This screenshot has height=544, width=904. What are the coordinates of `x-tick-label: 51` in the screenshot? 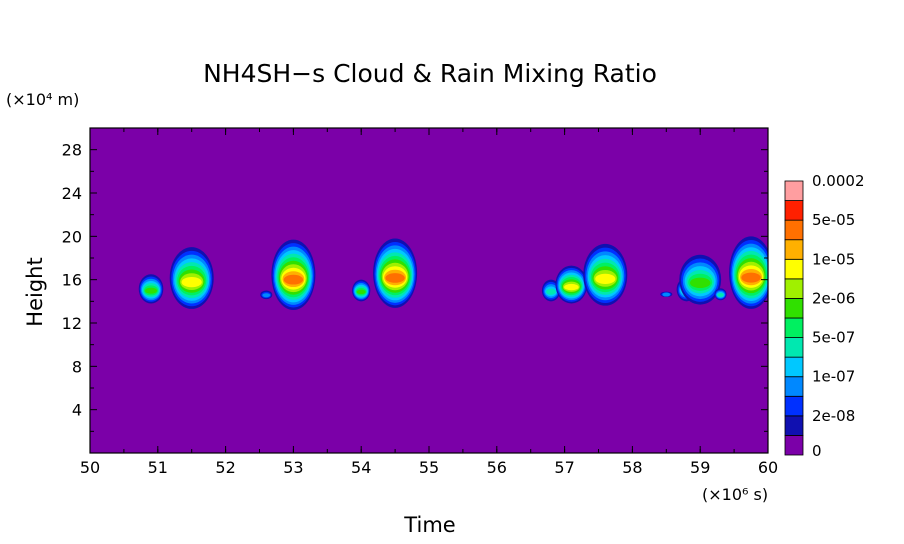 It's located at (158, 467).